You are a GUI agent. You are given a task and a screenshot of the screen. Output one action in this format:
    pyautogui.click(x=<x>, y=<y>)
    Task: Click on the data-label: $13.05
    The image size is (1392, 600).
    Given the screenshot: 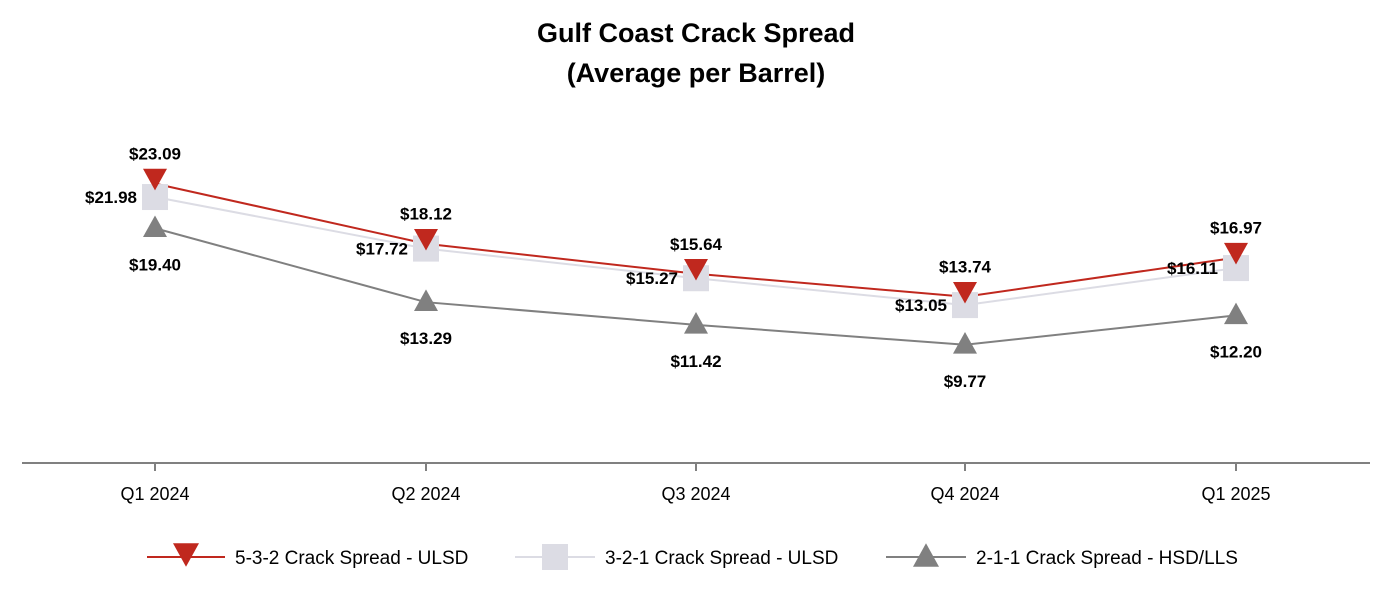 What is the action you would take?
    pyautogui.click(x=921, y=305)
    